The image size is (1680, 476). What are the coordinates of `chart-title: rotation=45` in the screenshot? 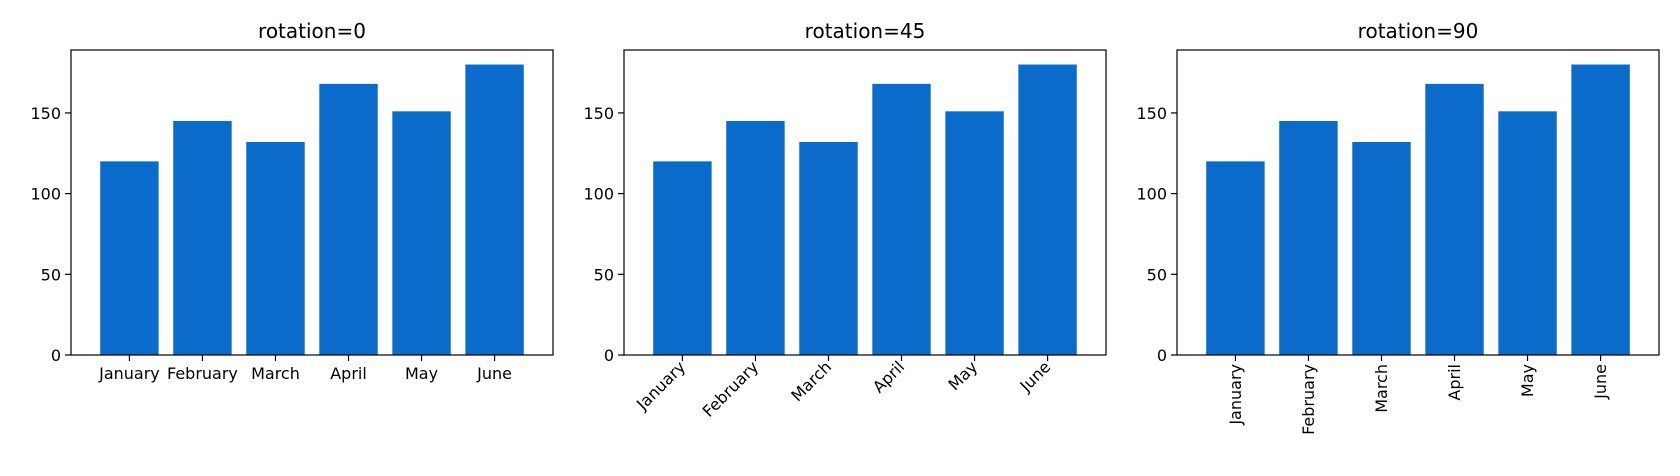 It's located at (865, 31).